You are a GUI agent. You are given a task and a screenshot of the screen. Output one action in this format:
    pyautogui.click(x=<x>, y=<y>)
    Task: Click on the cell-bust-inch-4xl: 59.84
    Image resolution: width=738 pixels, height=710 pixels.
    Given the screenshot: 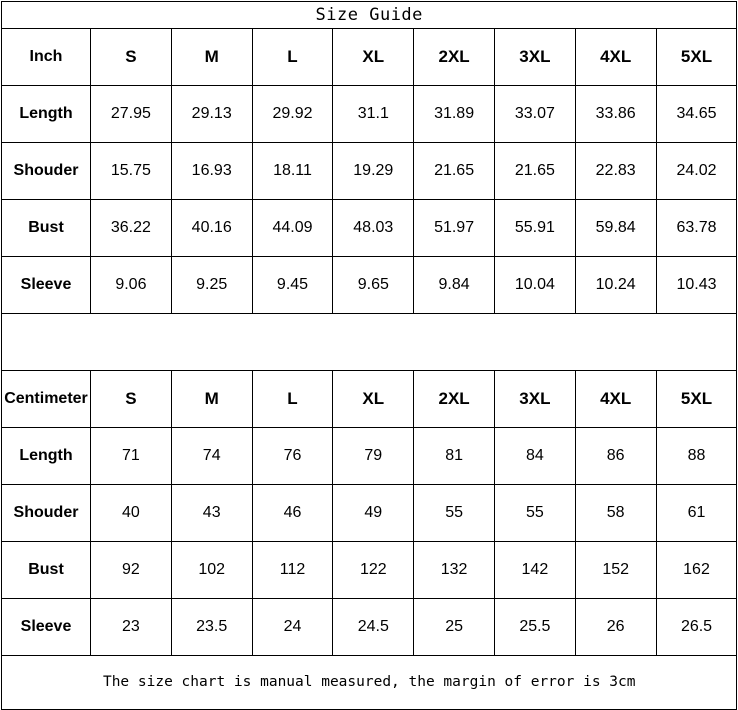 What is the action you would take?
    pyautogui.click(x=615, y=228)
    